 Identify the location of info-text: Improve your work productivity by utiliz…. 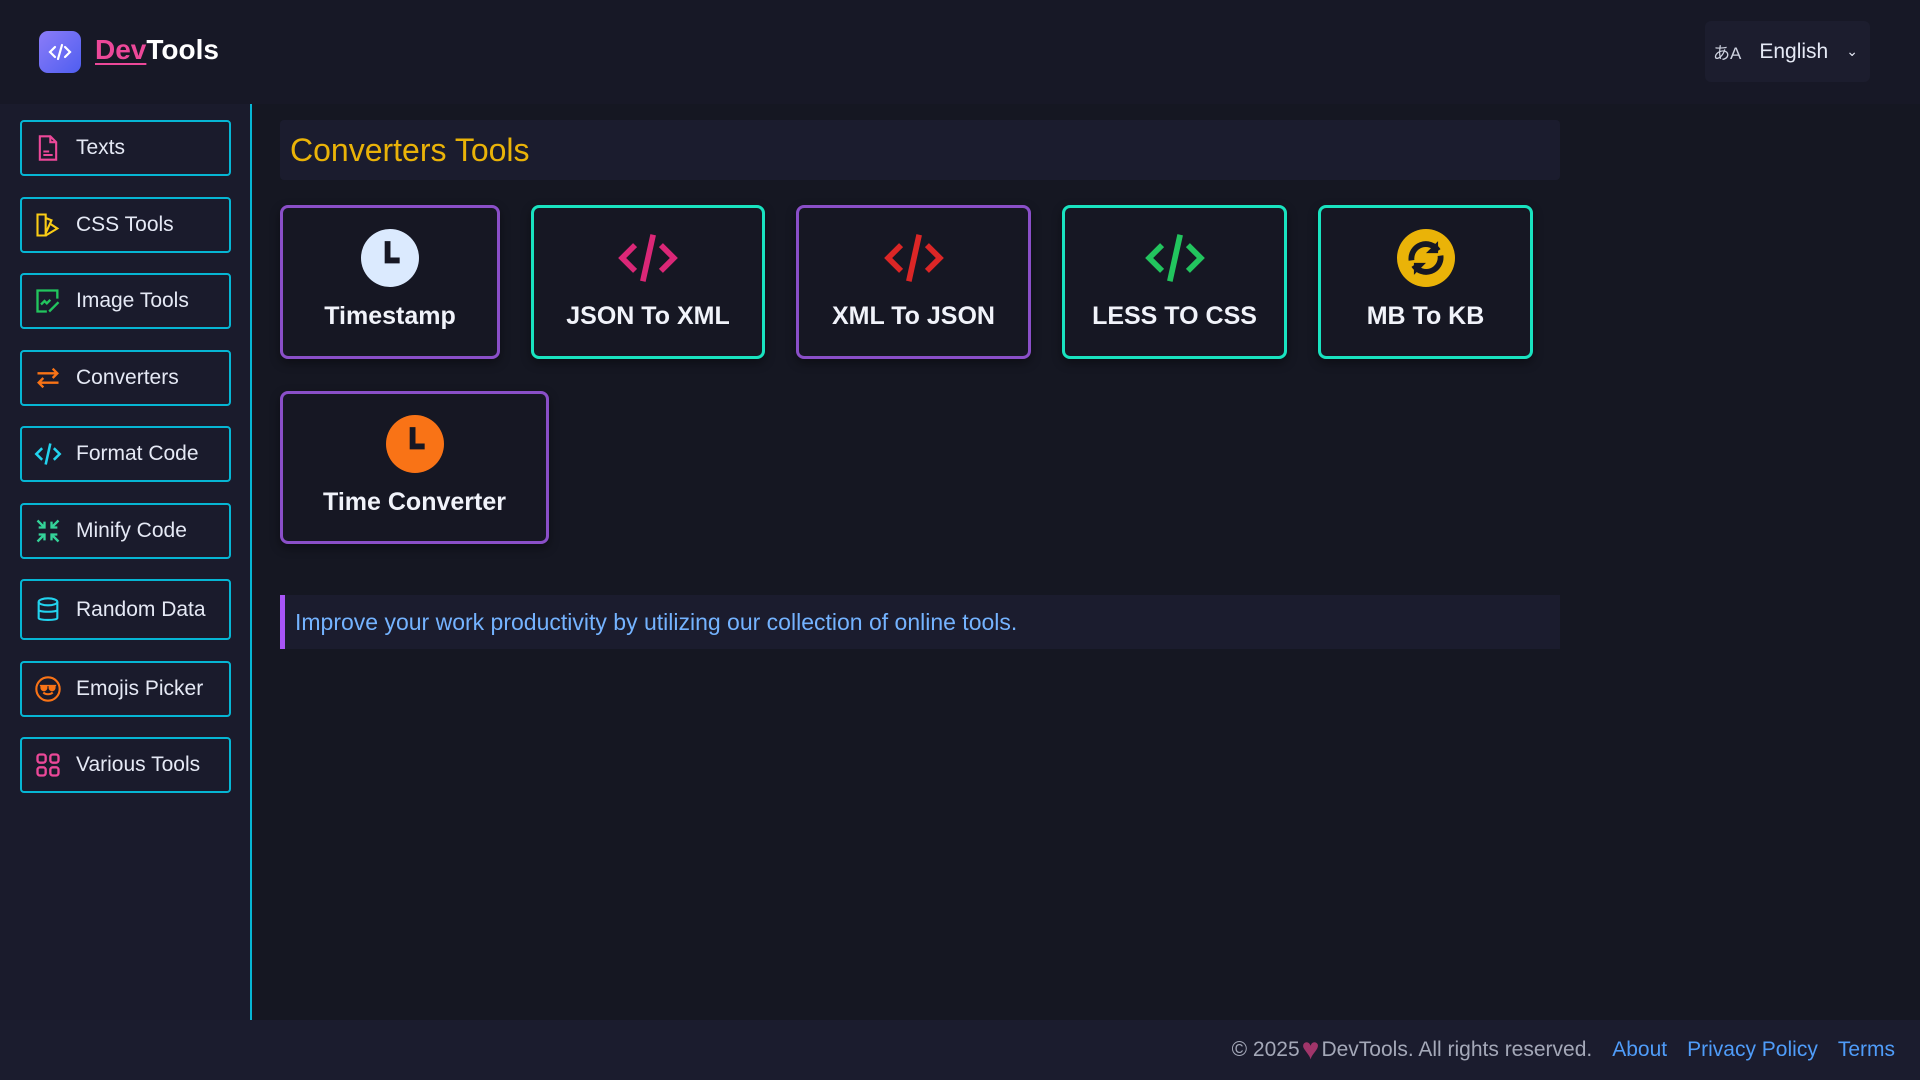
(656, 621).